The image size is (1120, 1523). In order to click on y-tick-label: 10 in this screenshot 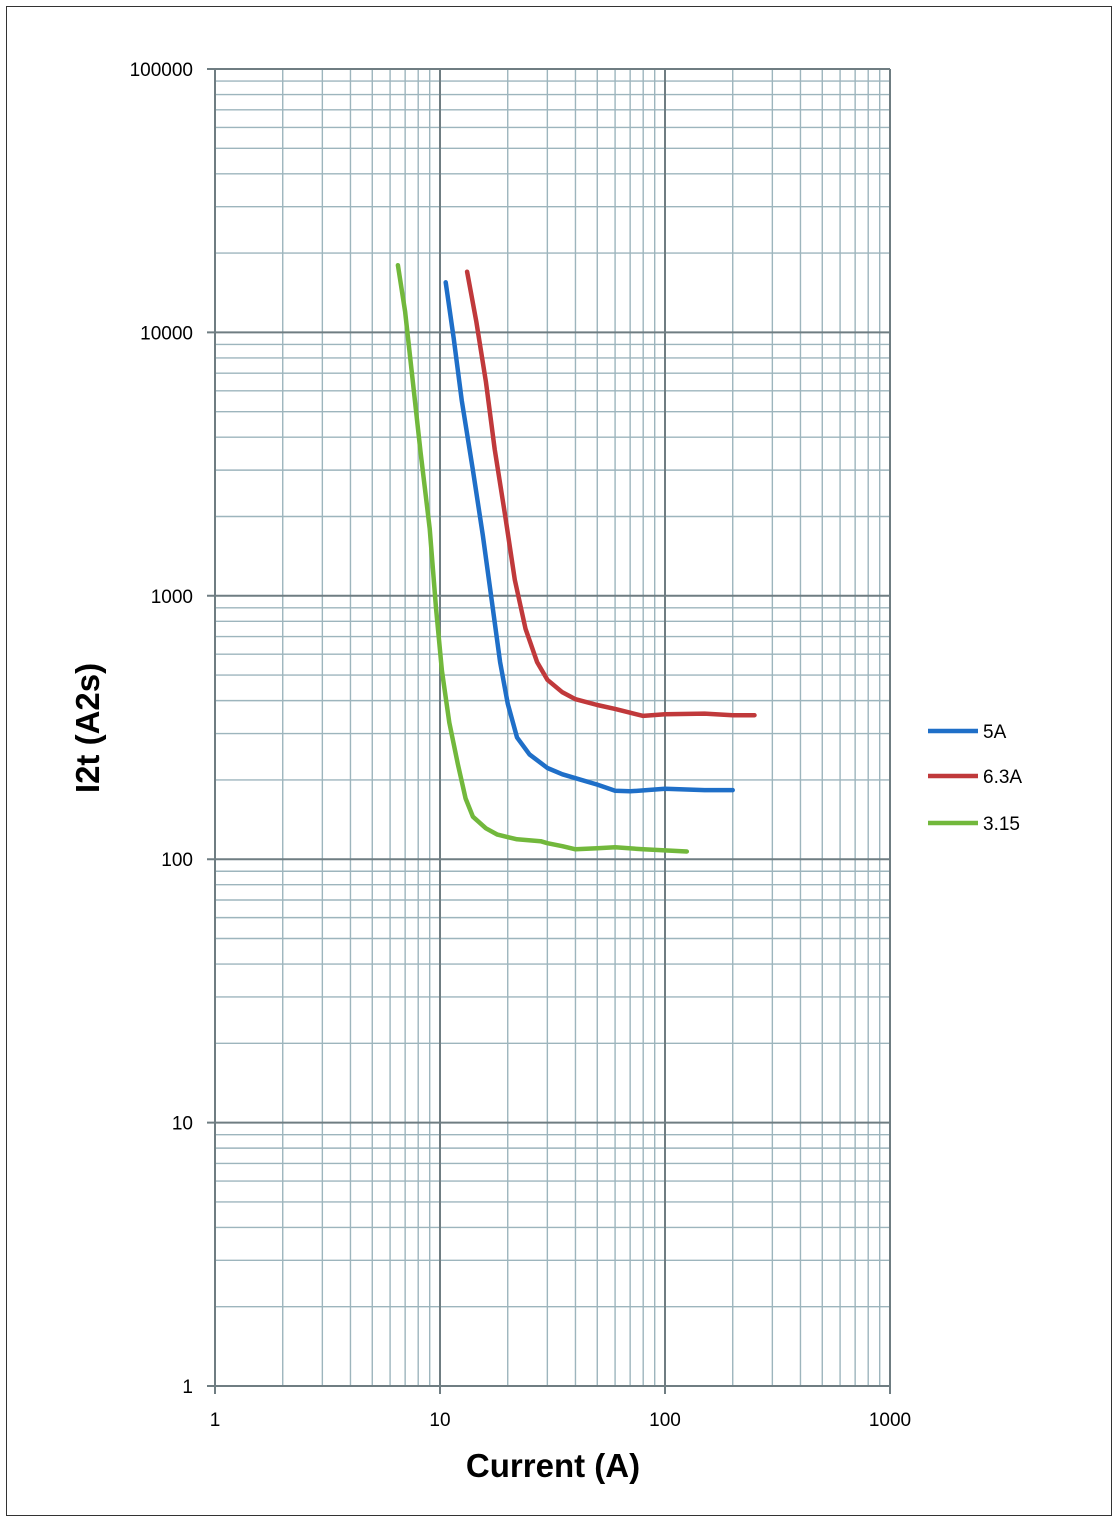, I will do `click(182, 1124)`.